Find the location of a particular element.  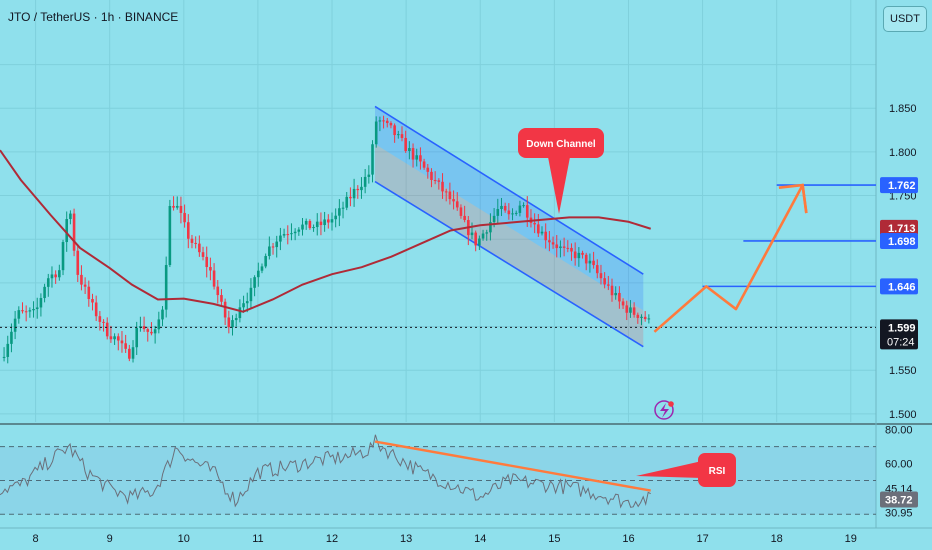

price-tag-1.646-label: 1.646 is located at coordinates (902, 287).